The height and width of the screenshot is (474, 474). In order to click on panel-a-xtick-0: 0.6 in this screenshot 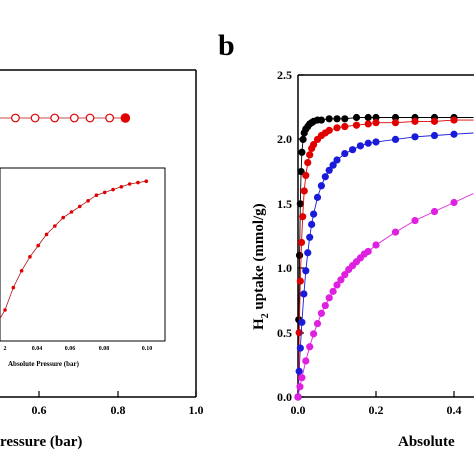, I will do `click(39, 410)`.